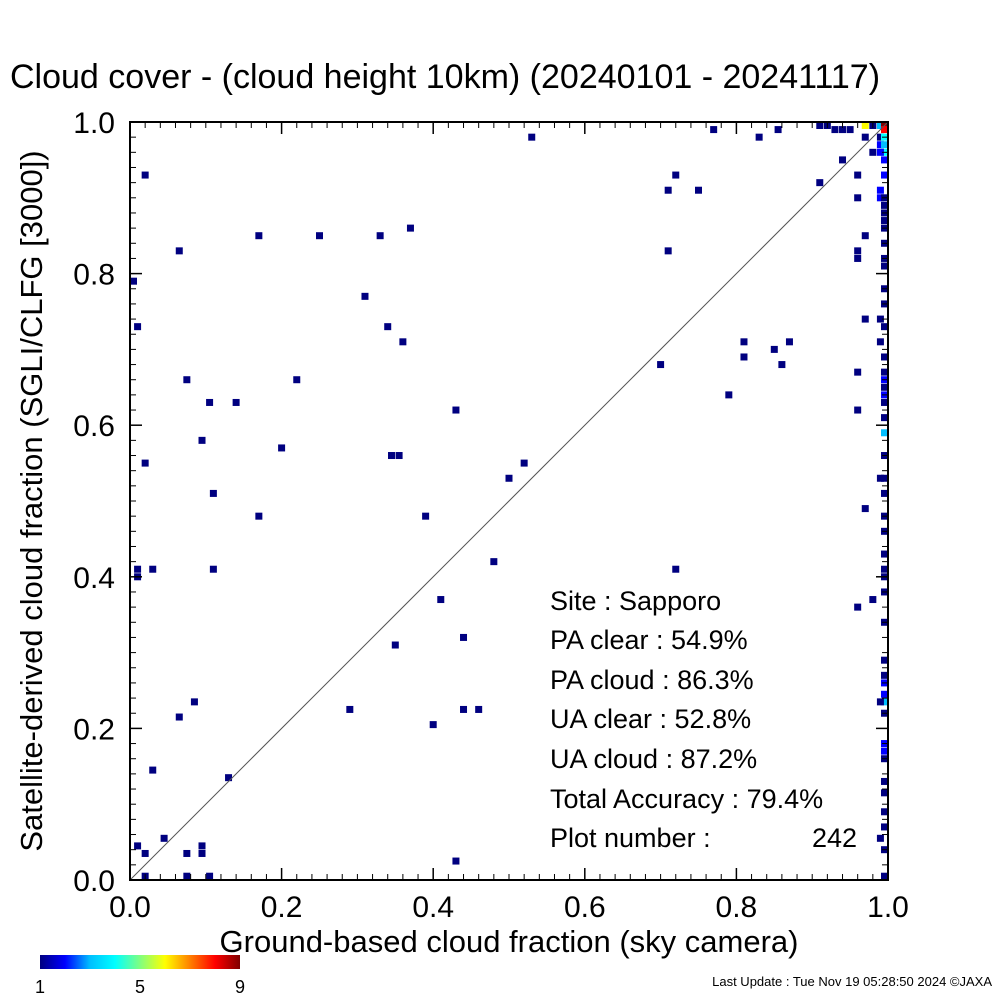 The width and height of the screenshot is (1000, 1000). What do you see at coordinates (240, 987) in the screenshot?
I see `colorbar-tick-label: 9` at bounding box center [240, 987].